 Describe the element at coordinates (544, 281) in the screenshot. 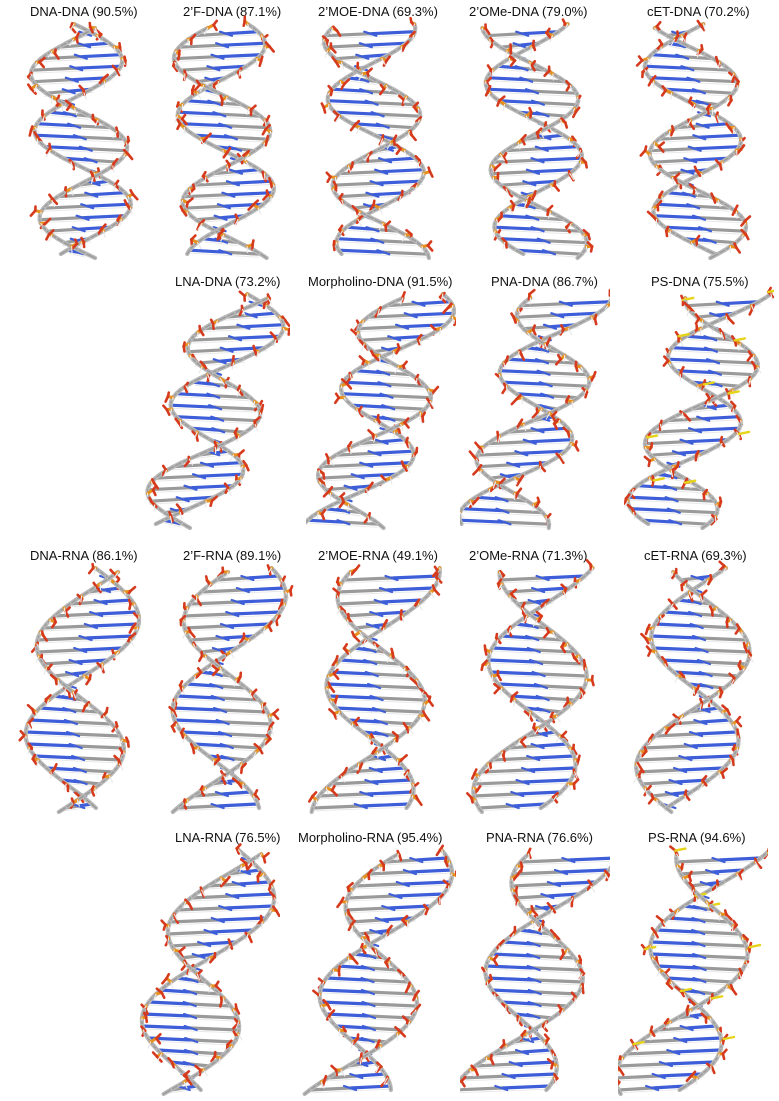

I see `panel-label: PNA-DNA (86.7%)` at that location.